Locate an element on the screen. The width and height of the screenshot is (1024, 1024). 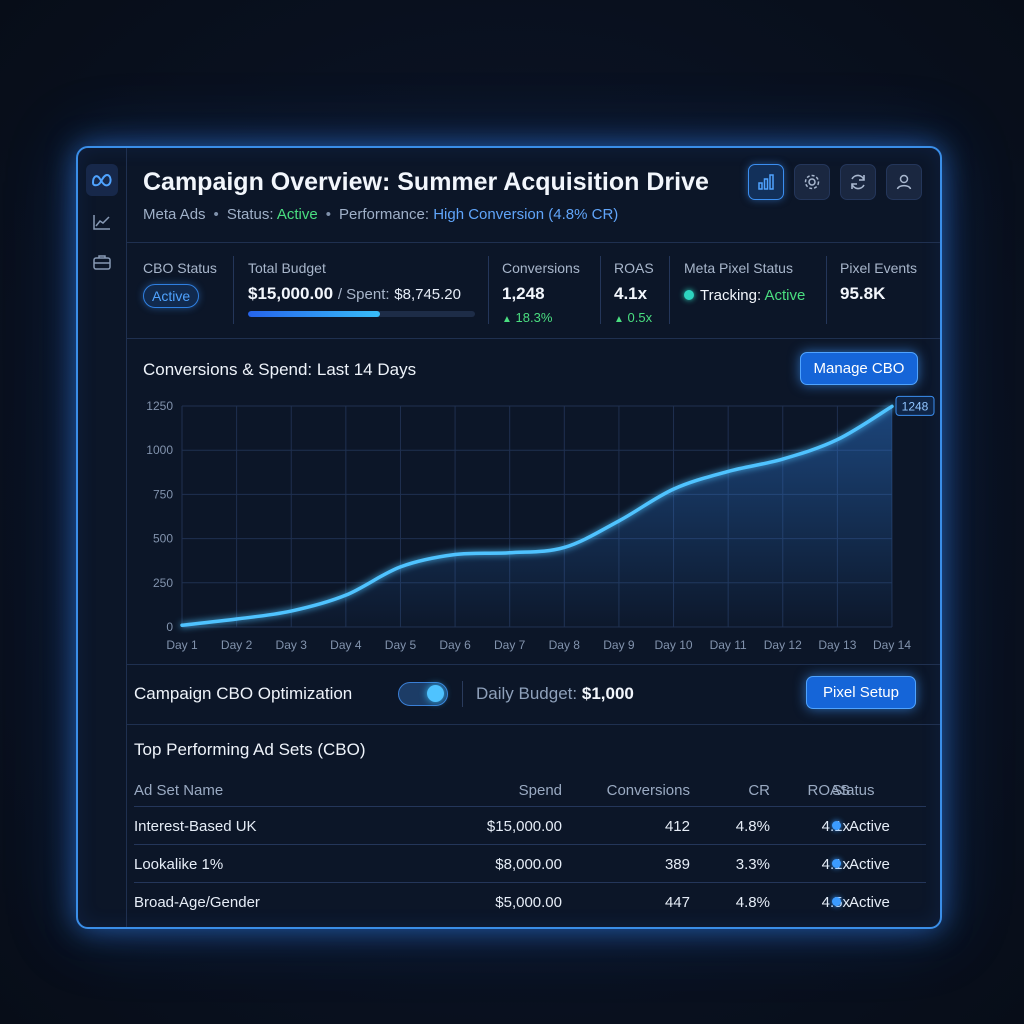
spent-value: $8,745.20 is located at coordinates (427, 294).